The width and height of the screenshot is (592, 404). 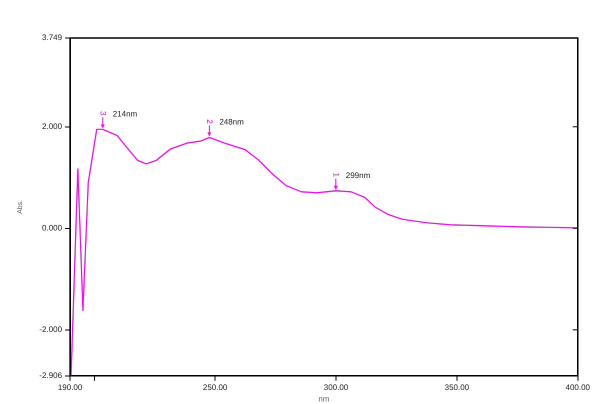 I want to click on y-tick-label: 0.000, so click(x=52, y=228).